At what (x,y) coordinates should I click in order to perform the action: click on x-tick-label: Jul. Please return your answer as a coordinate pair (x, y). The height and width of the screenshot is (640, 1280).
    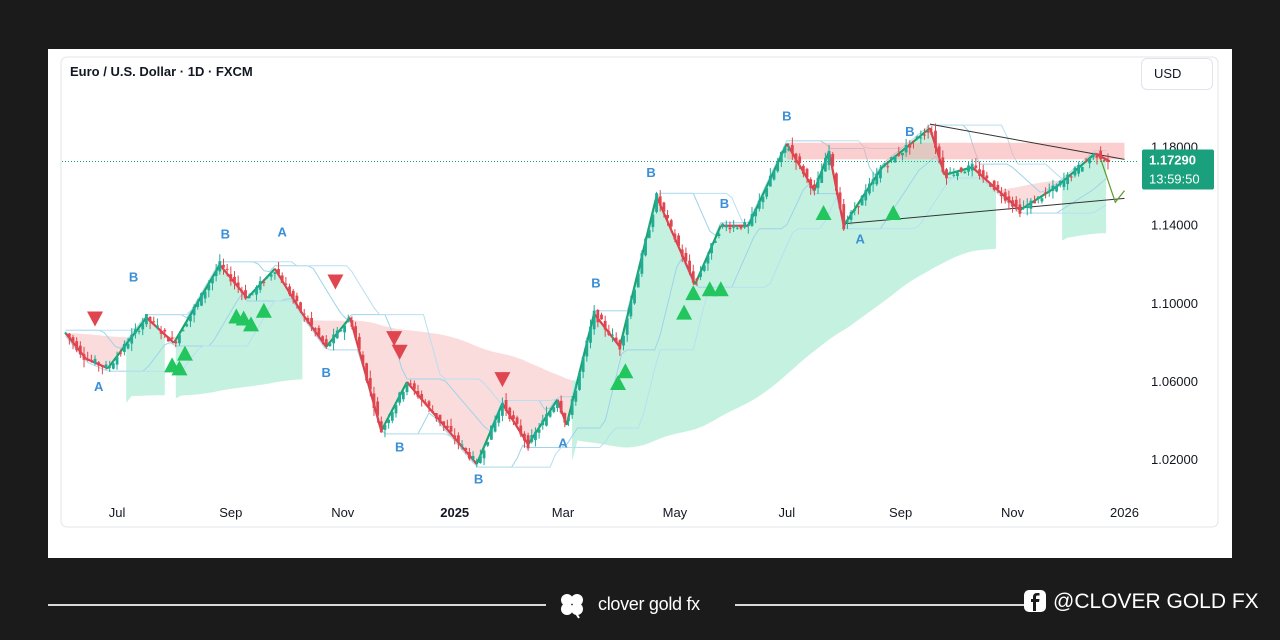
    Looking at the image, I should click on (117, 512).